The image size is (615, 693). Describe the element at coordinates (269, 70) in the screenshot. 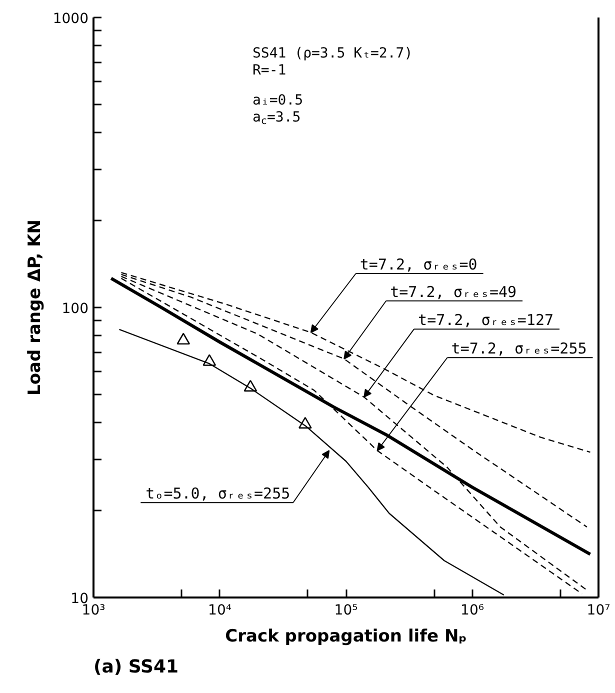

I see `annotation: R=-1` at that location.